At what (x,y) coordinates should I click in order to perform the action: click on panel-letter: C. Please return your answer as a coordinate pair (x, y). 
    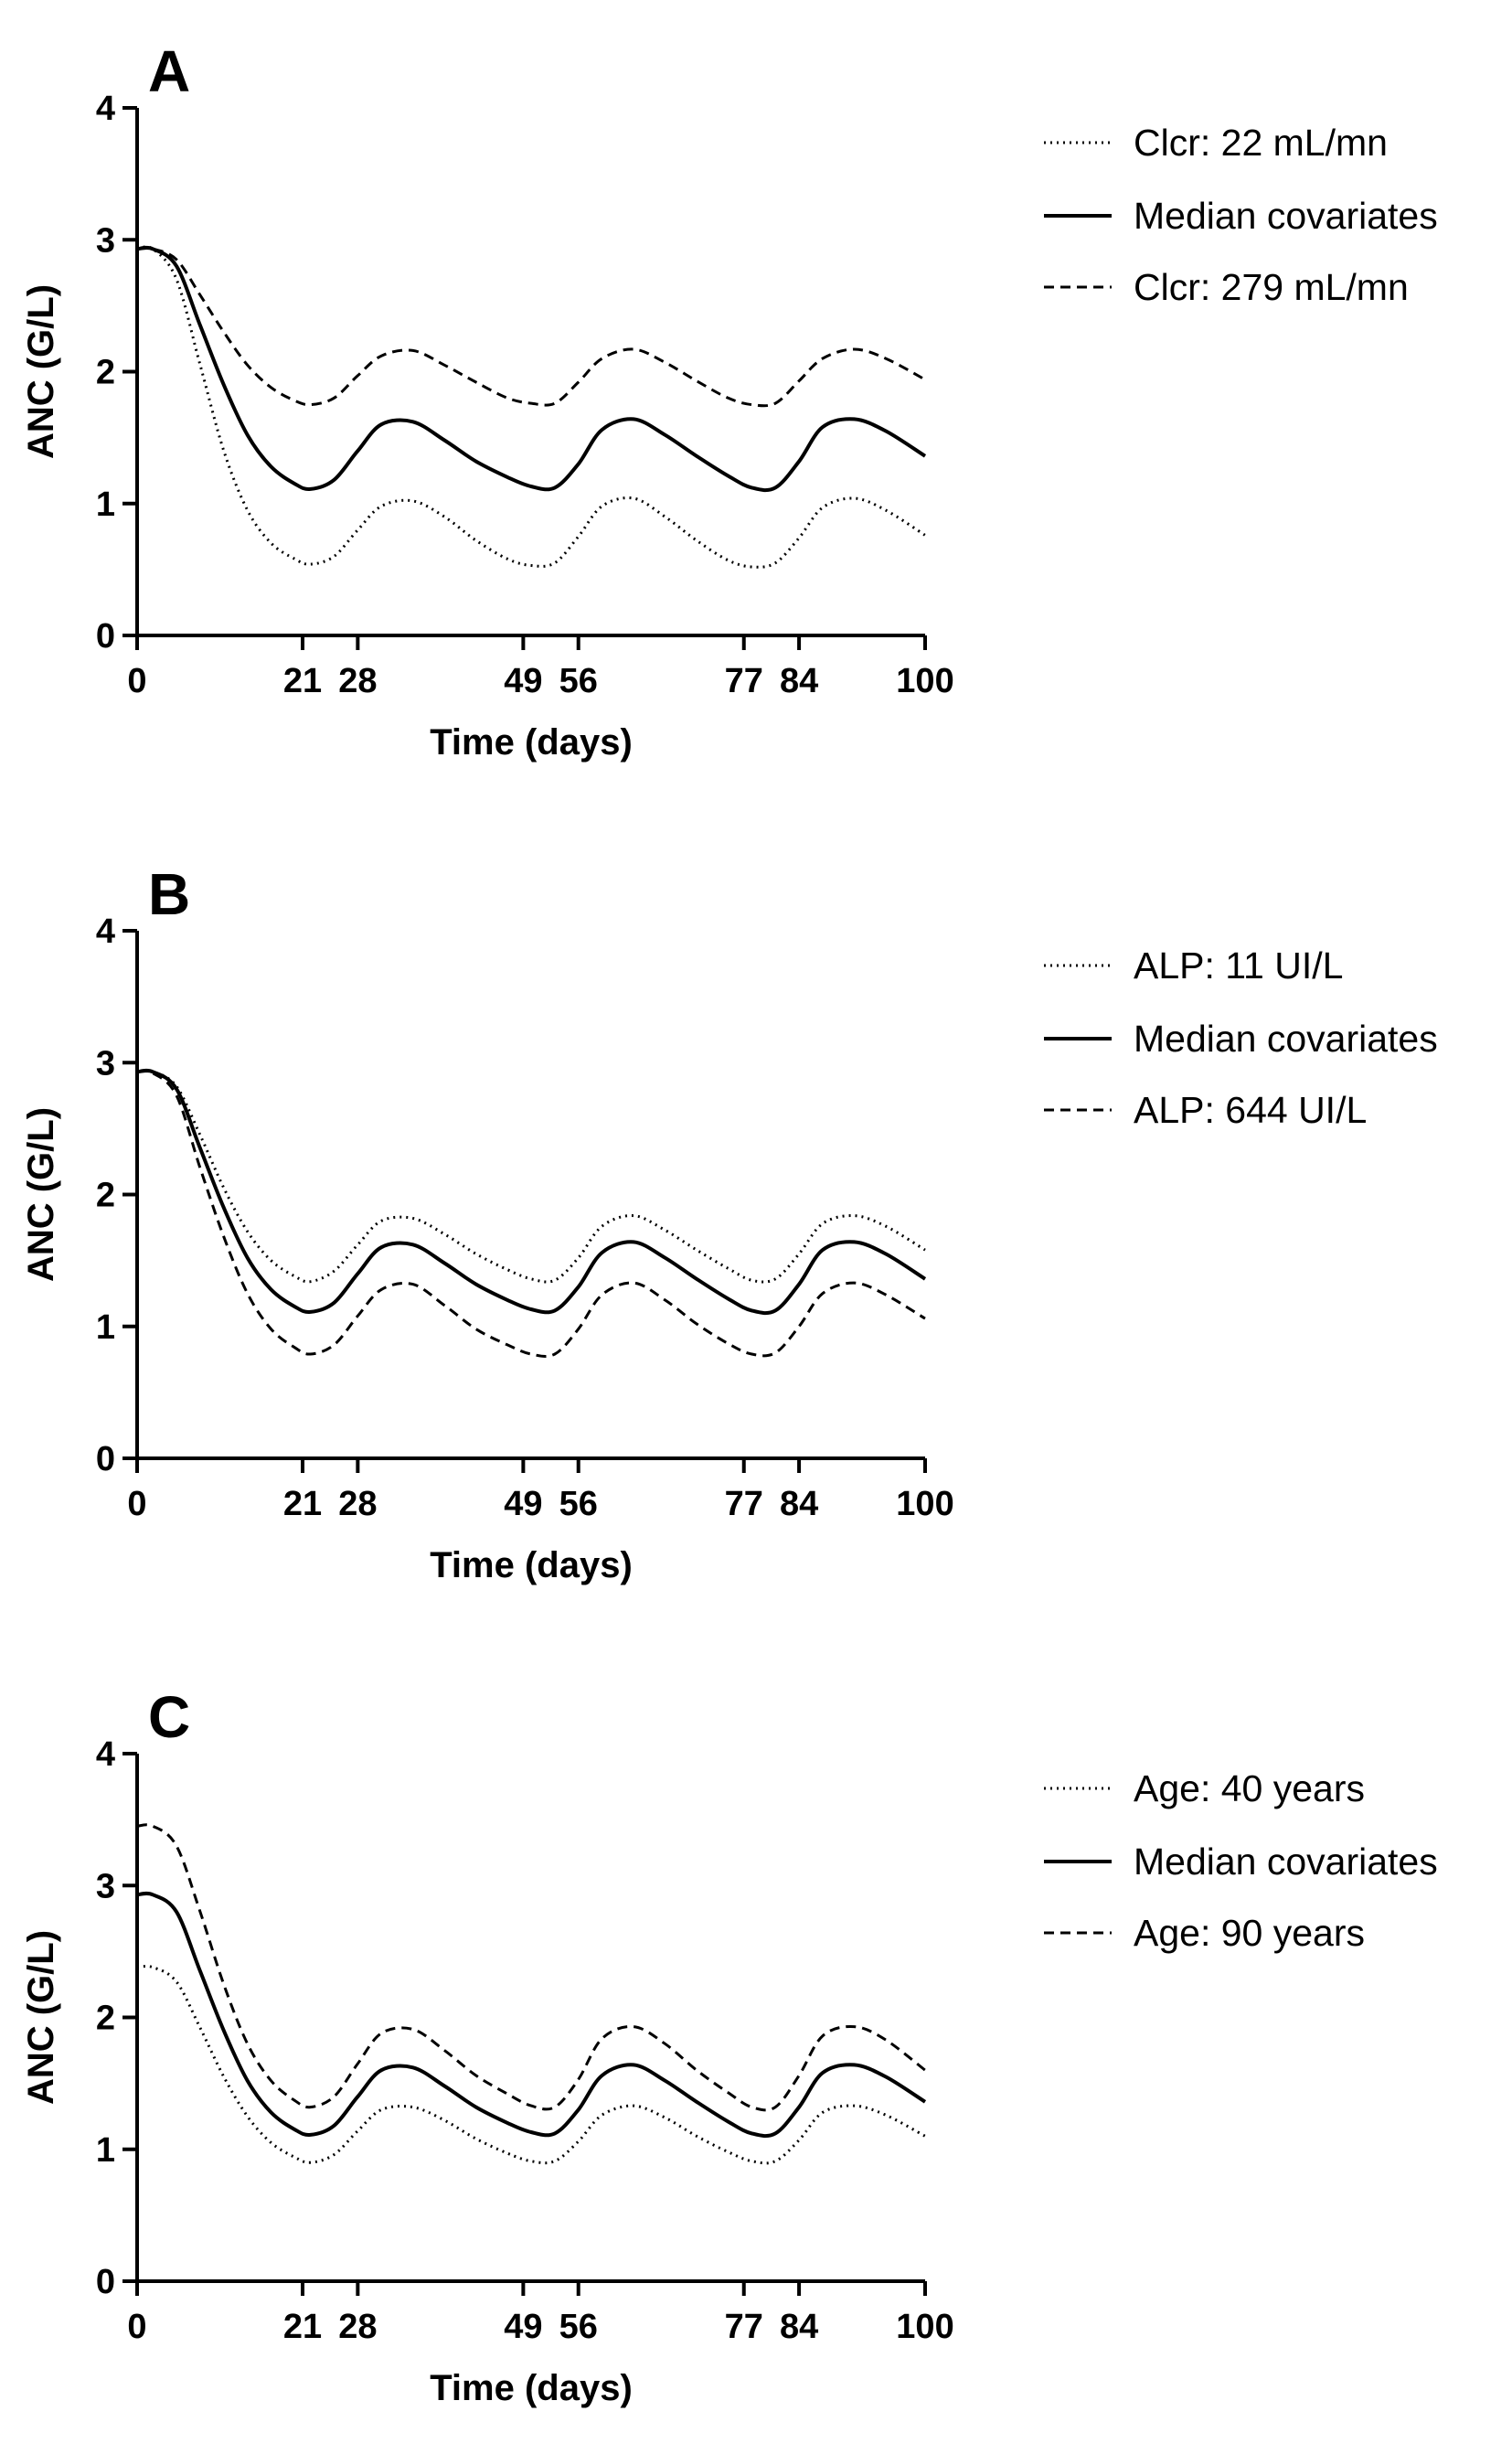
    Looking at the image, I should click on (169, 1717).